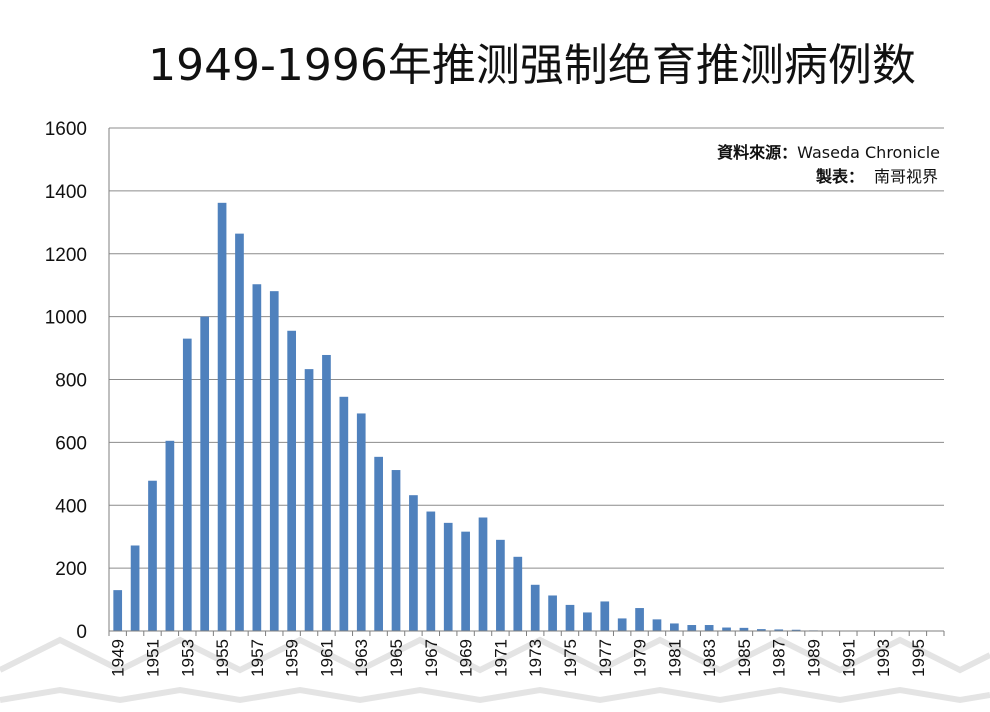  I want to click on x-tick-label: 1965, so click(396, 658).